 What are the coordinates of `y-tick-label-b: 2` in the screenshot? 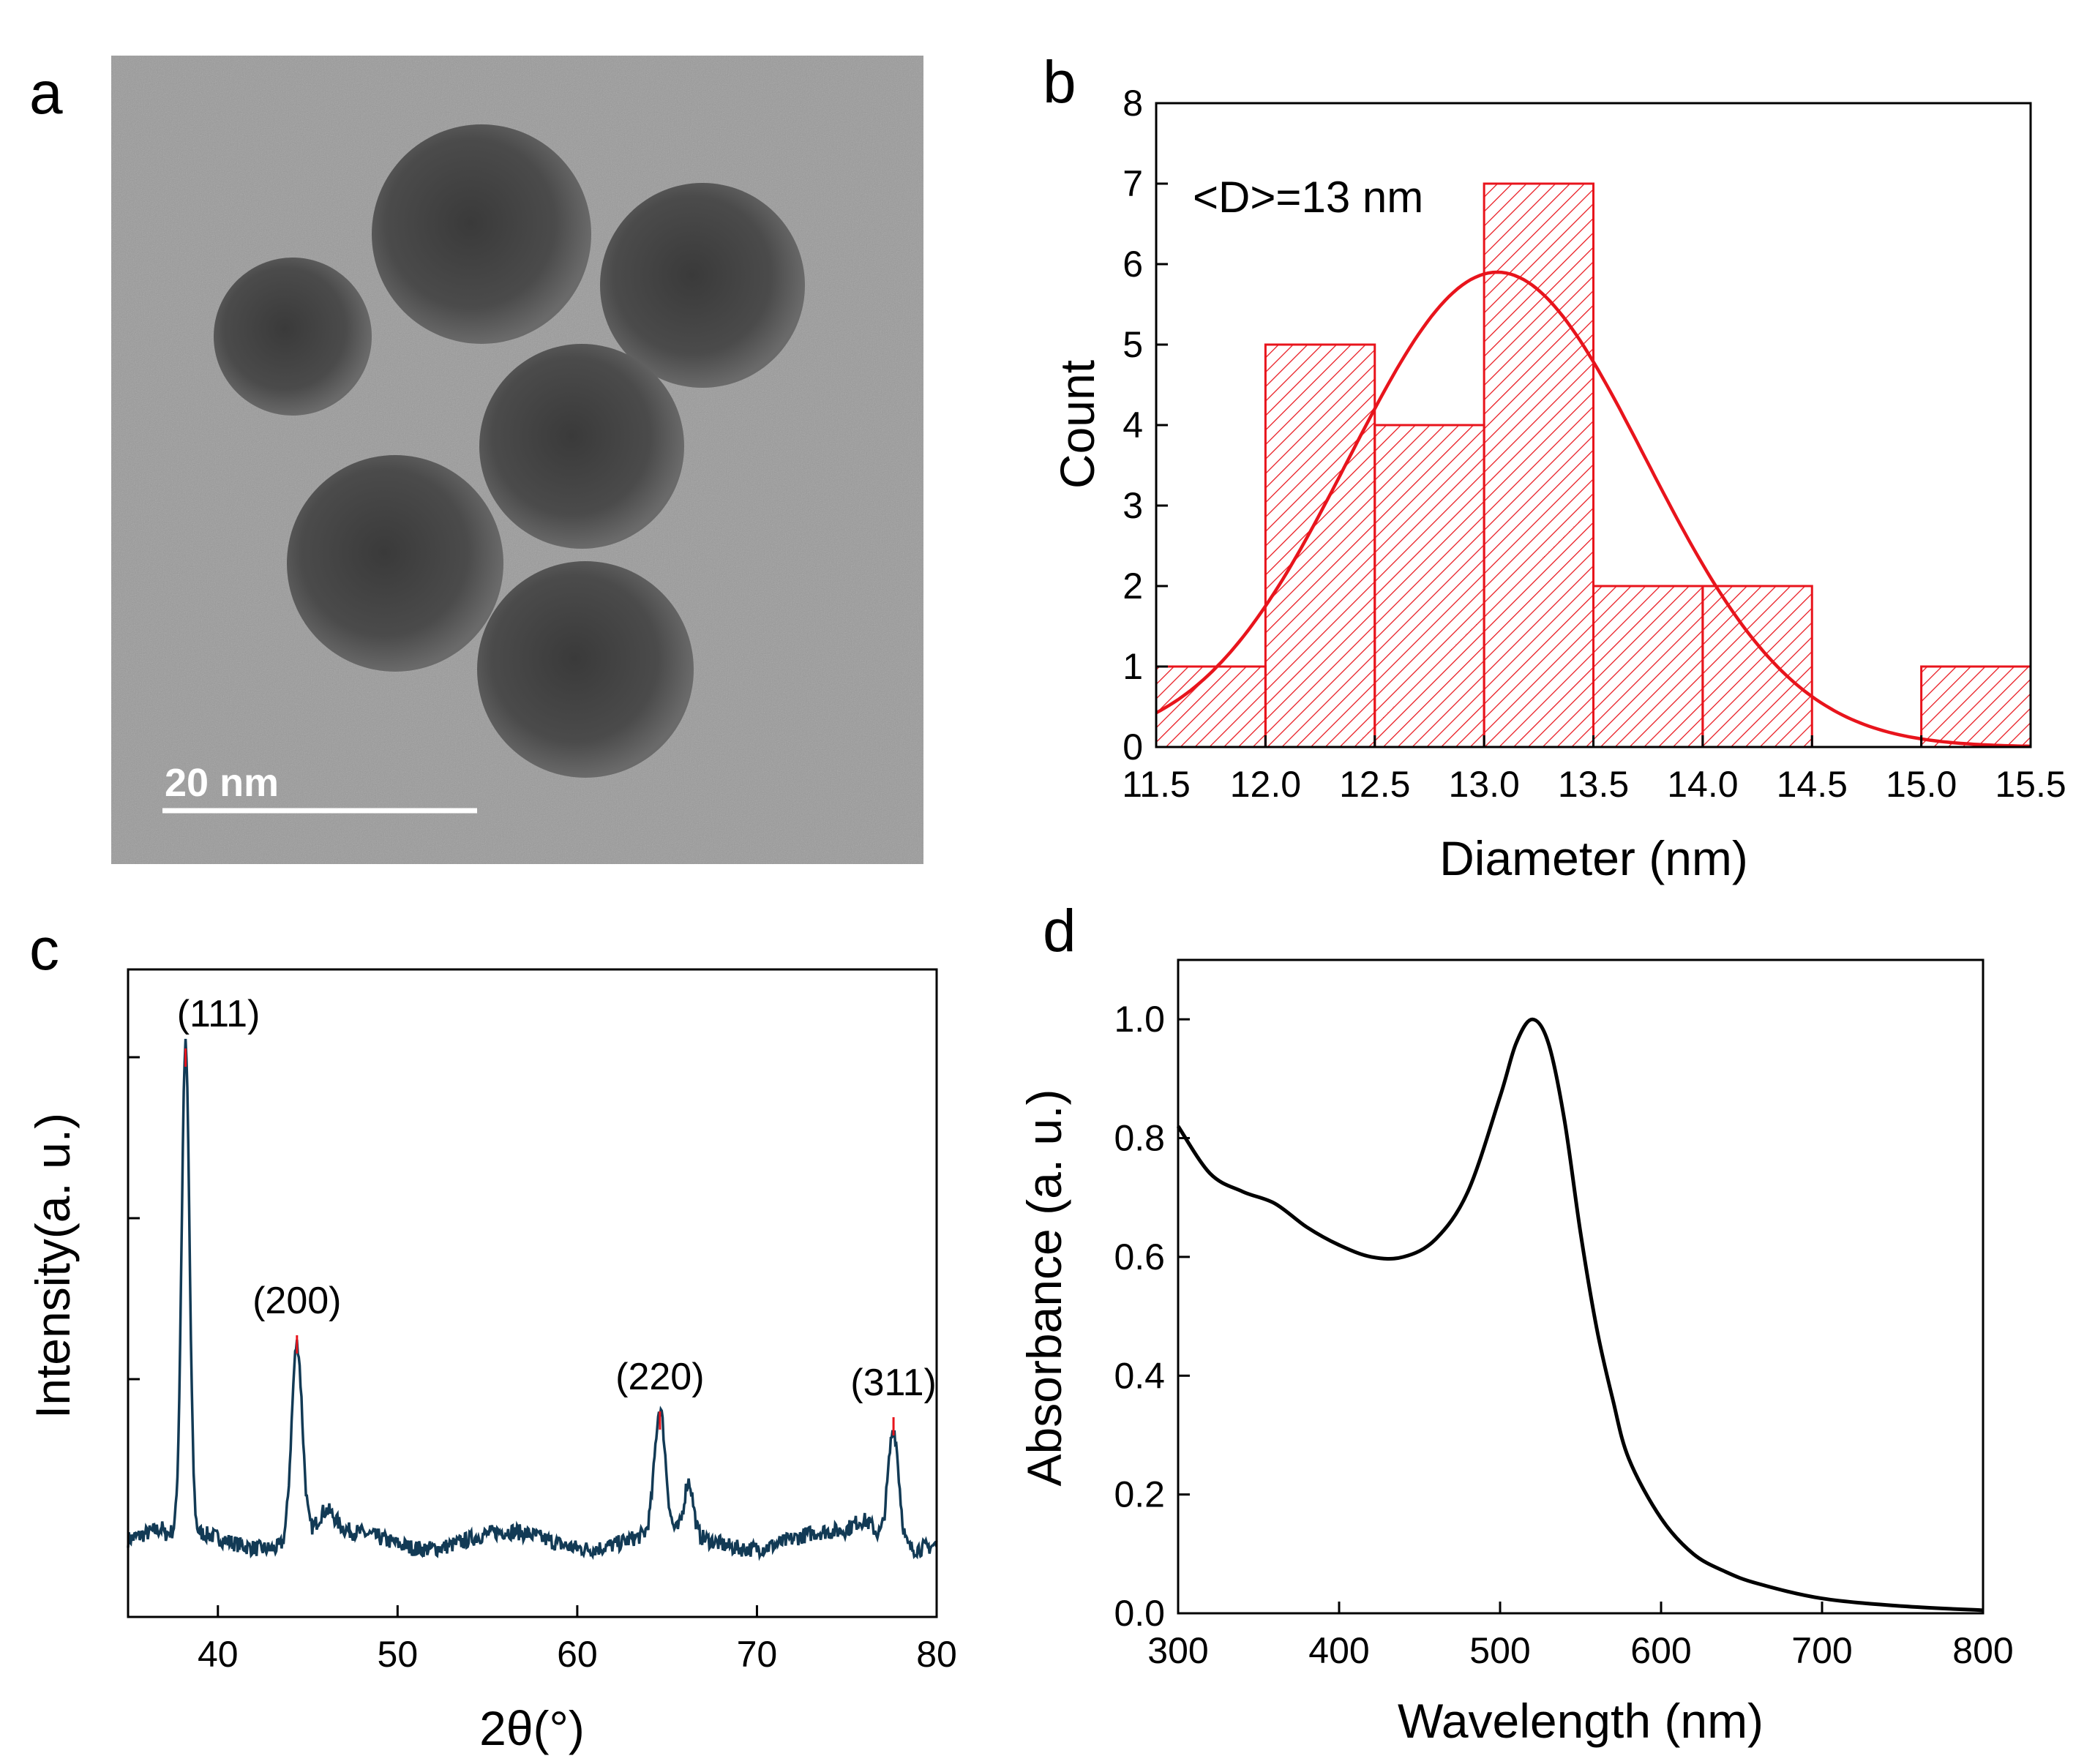 It's located at (1133, 587).